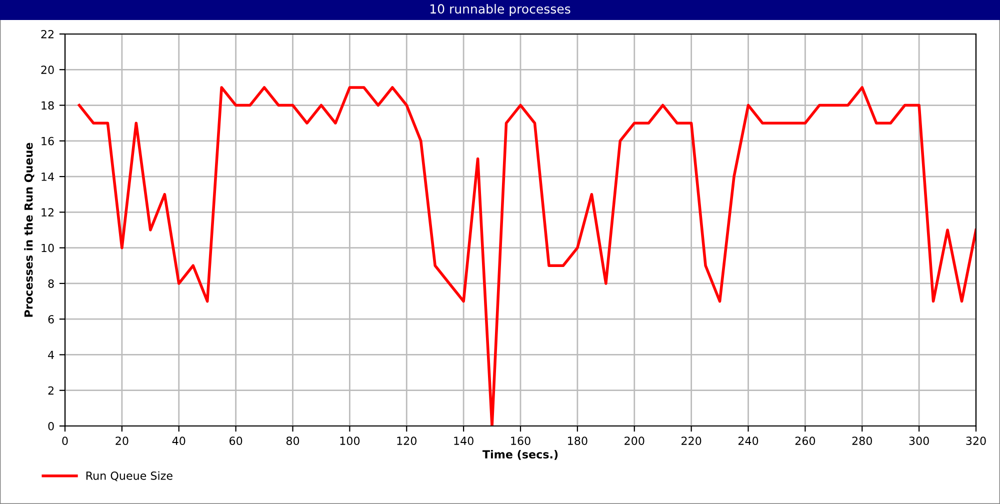 The height and width of the screenshot is (504, 1000). What do you see at coordinates (406, 441) in the screenshot?
I see `x-tick-label: 120` at bounding box center [406, 441].